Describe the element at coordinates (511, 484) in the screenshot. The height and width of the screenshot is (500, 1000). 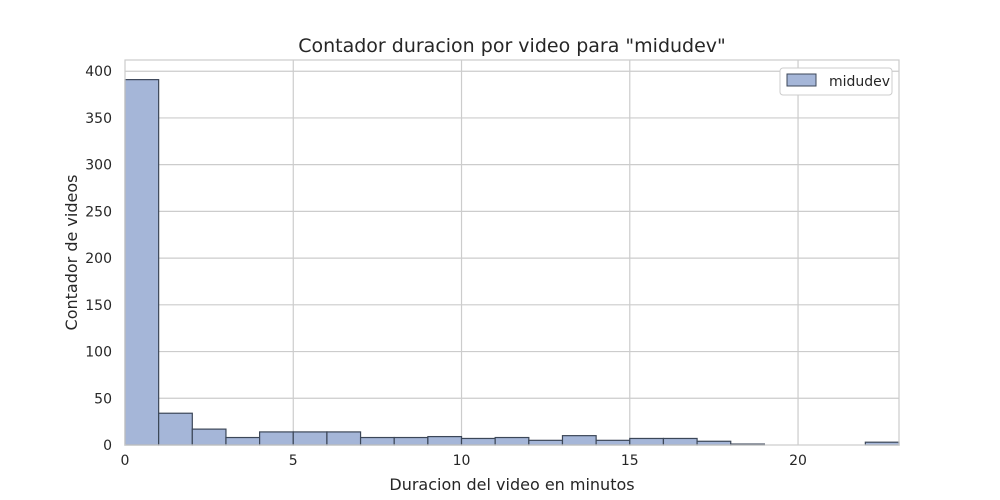
I see `x-axis-label: Duracion del video en minutos` at that location.